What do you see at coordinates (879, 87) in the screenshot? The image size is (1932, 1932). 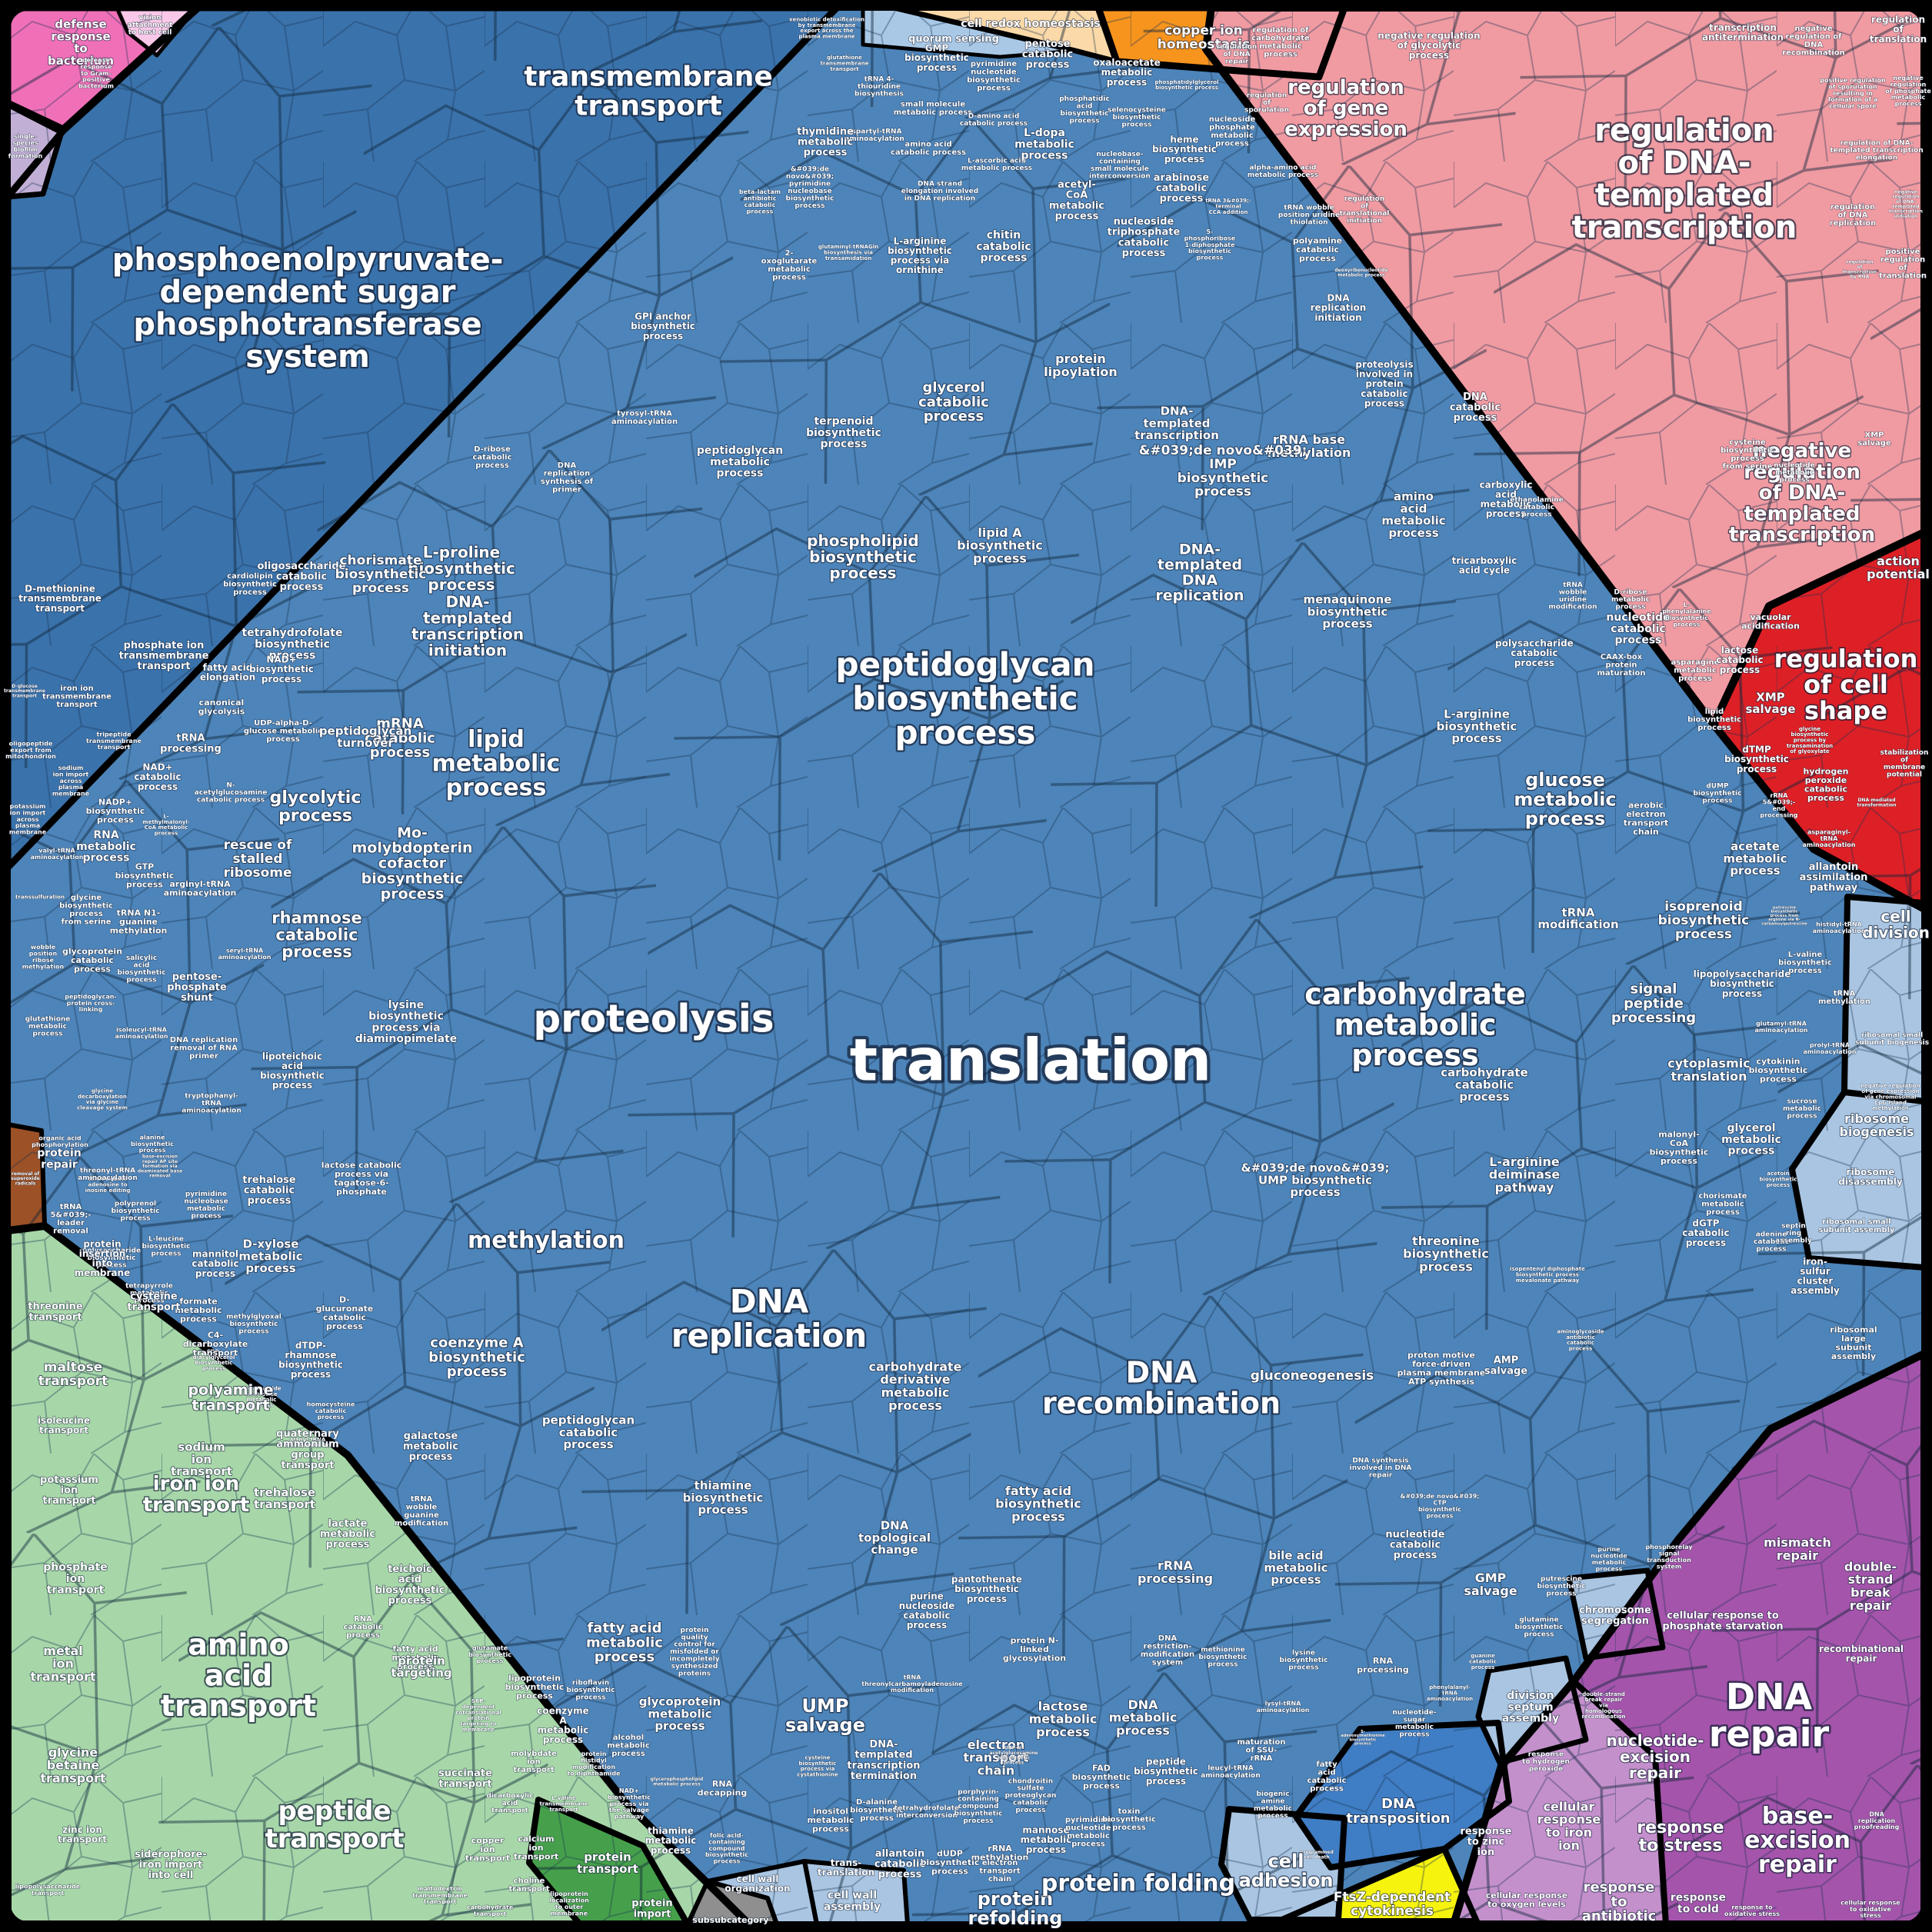 I see `cell-label: tRNA 4-thiouridine biosynthesis` at bounding box center [879, 87].